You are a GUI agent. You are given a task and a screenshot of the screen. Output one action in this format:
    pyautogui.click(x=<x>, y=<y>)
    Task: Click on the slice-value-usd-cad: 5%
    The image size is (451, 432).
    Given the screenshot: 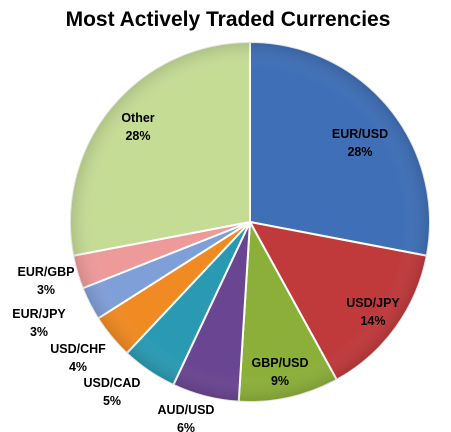 What is the action you would take?
    pyautogui.click(x=112, y=401)
    